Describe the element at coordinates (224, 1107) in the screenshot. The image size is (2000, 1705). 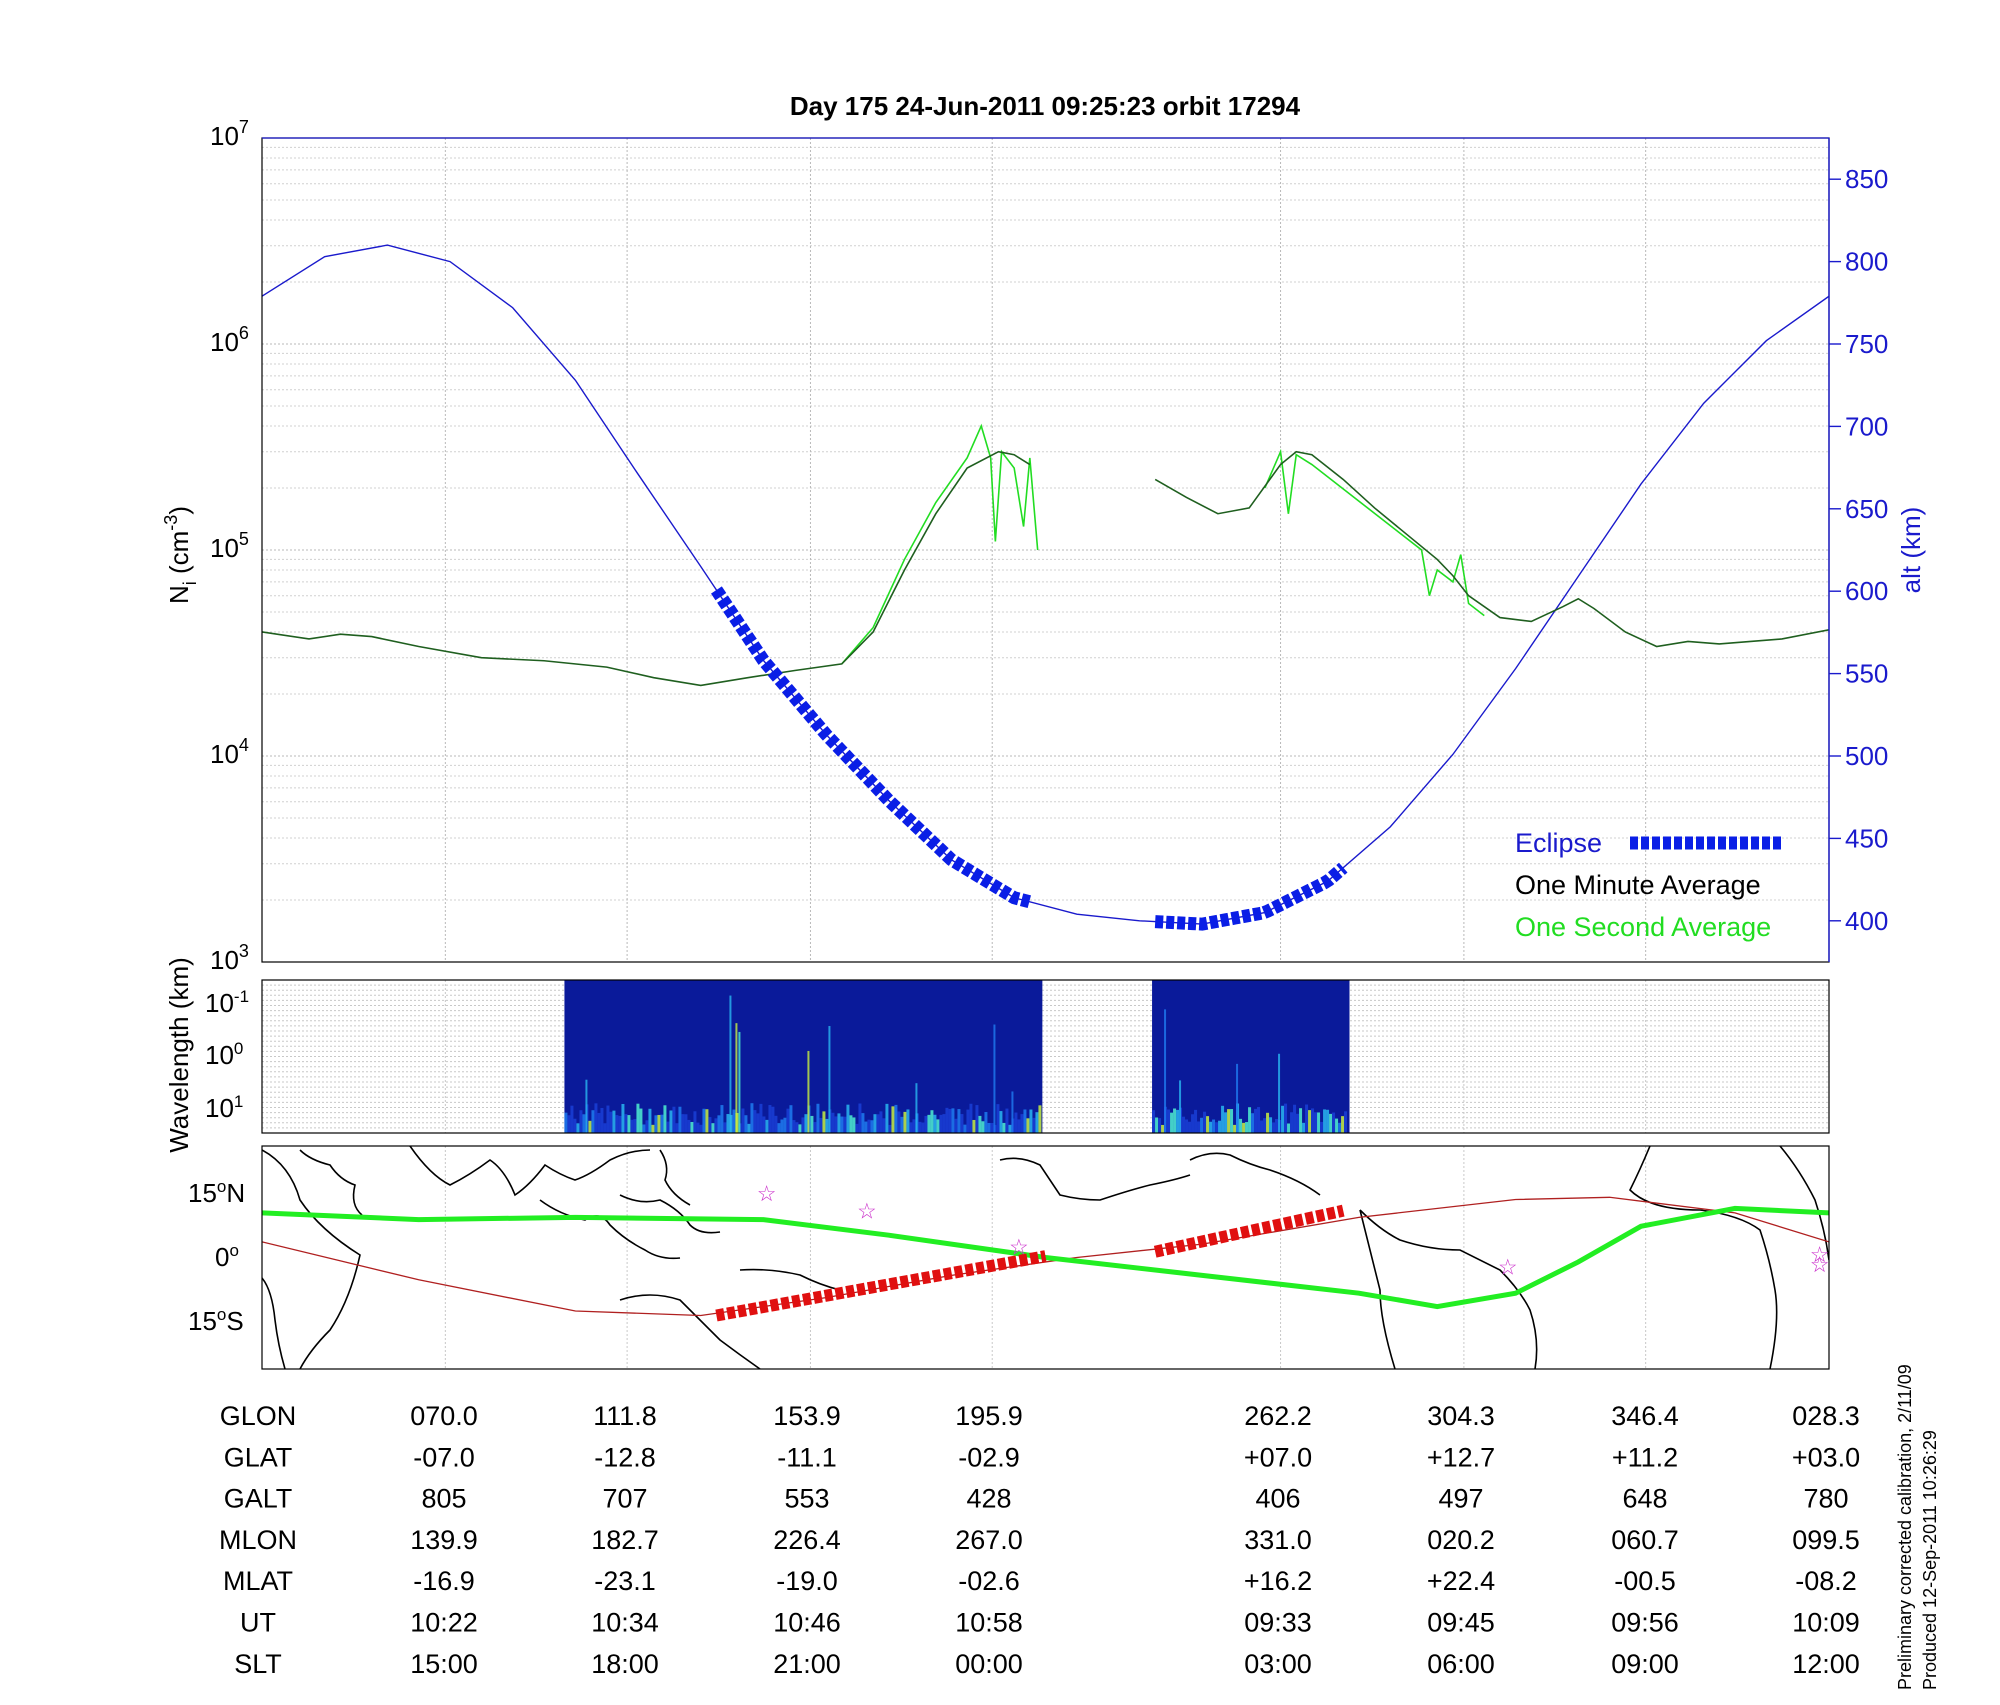
I see `spec-ytick-2: 10¹` at that location.